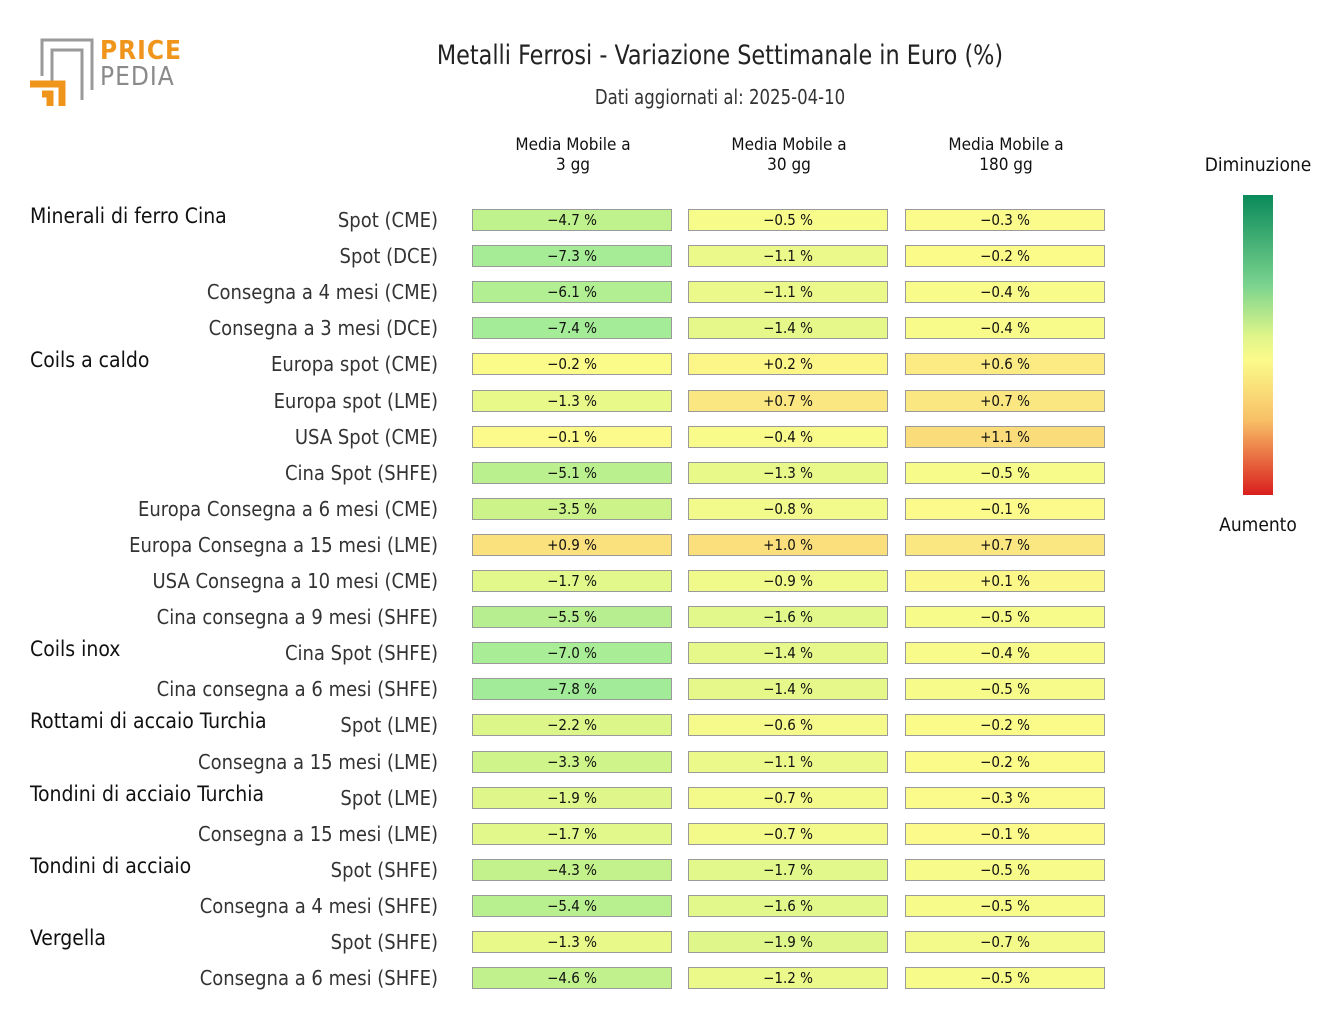  What do you see at coordinates (788, 725) in the screenshot?
I see `heat-cell: −0.6 %` at bounding box center [788, 725].